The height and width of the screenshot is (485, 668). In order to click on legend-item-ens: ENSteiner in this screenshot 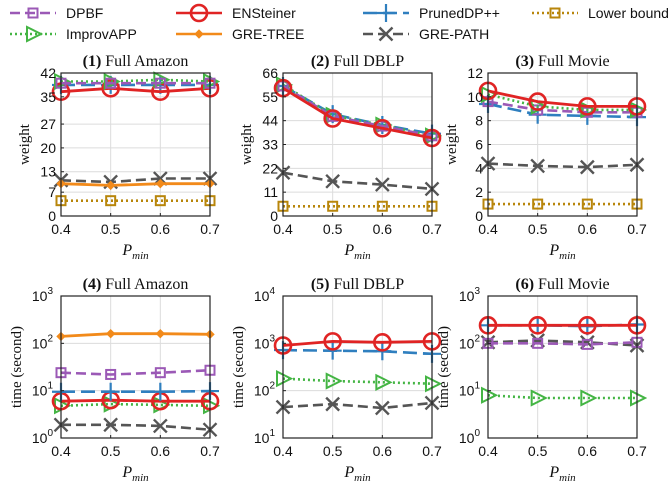, I will do `click(236, 13)`.